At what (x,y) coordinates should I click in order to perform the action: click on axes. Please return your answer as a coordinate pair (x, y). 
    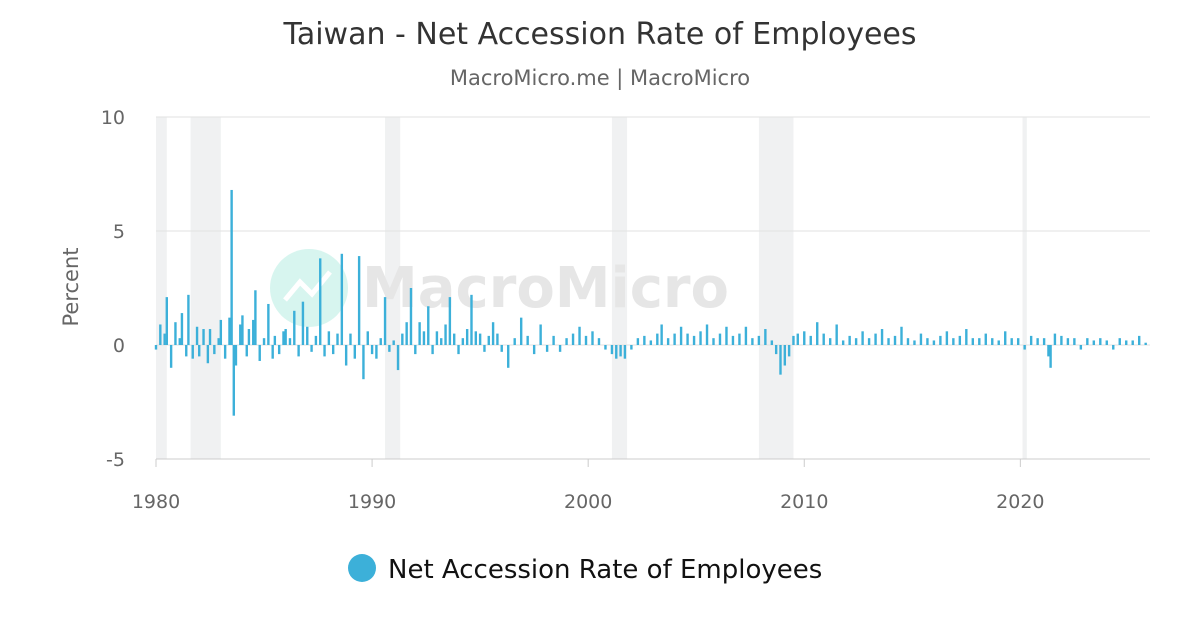
    Looking at the image, I should click on (652, 462).